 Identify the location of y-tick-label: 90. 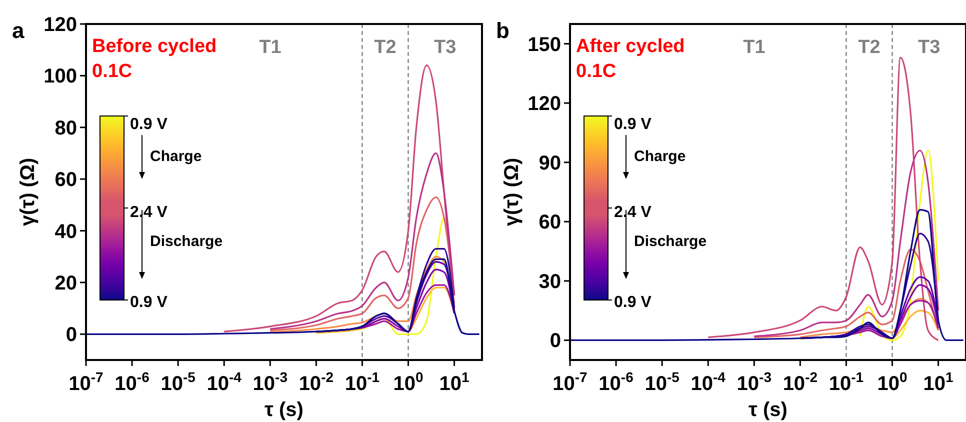
(549, 163).